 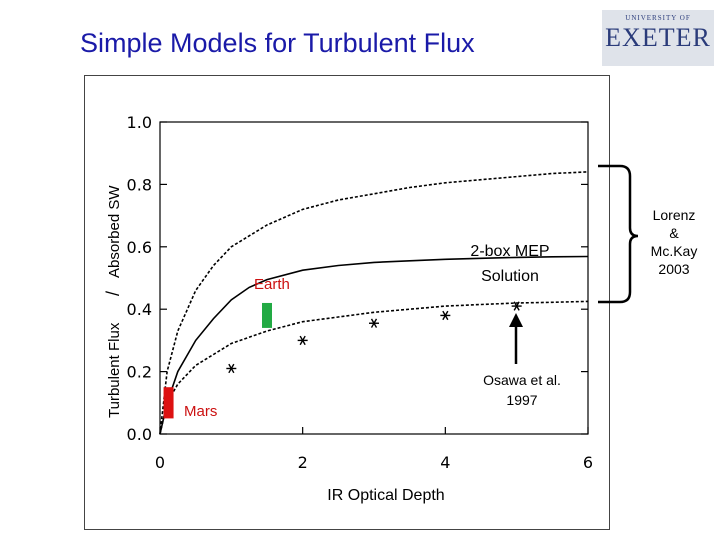 I want to click on x-tick-label: 6, so click(x=588, y=462).